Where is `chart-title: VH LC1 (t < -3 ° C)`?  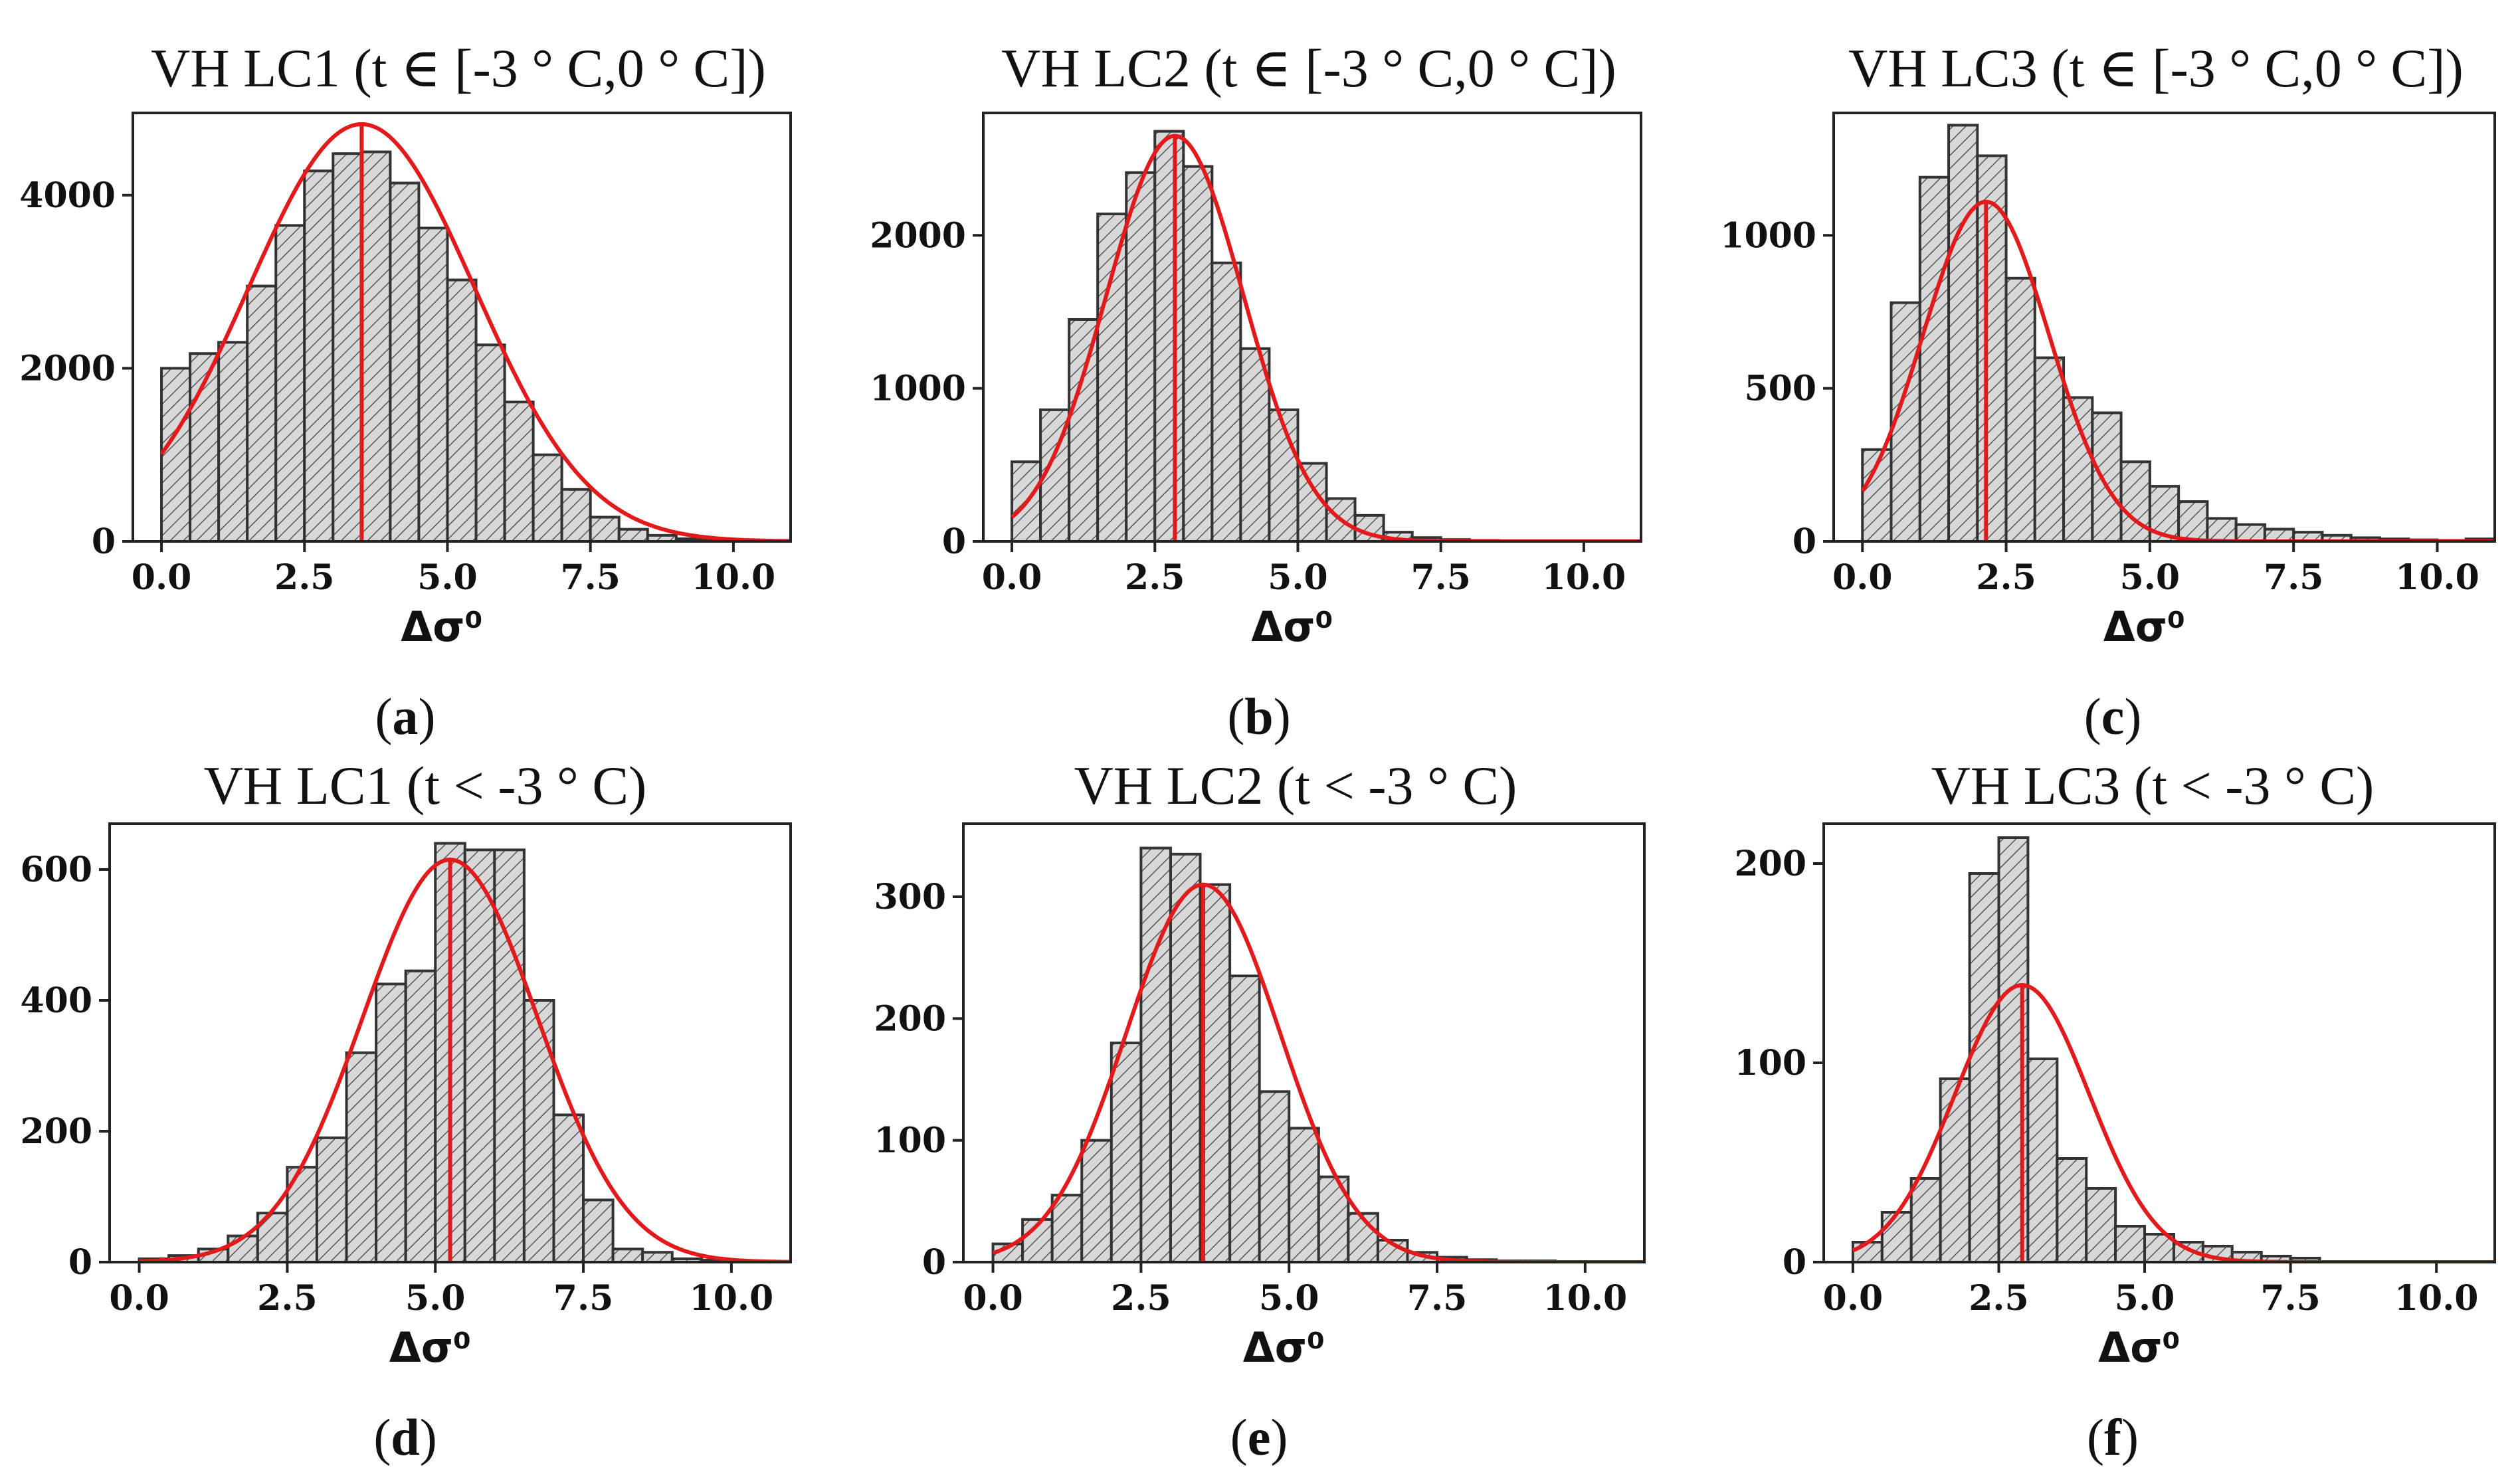
chart-title: VH LC1 (t < -3 ° C) is located at coordinates (425, 785).